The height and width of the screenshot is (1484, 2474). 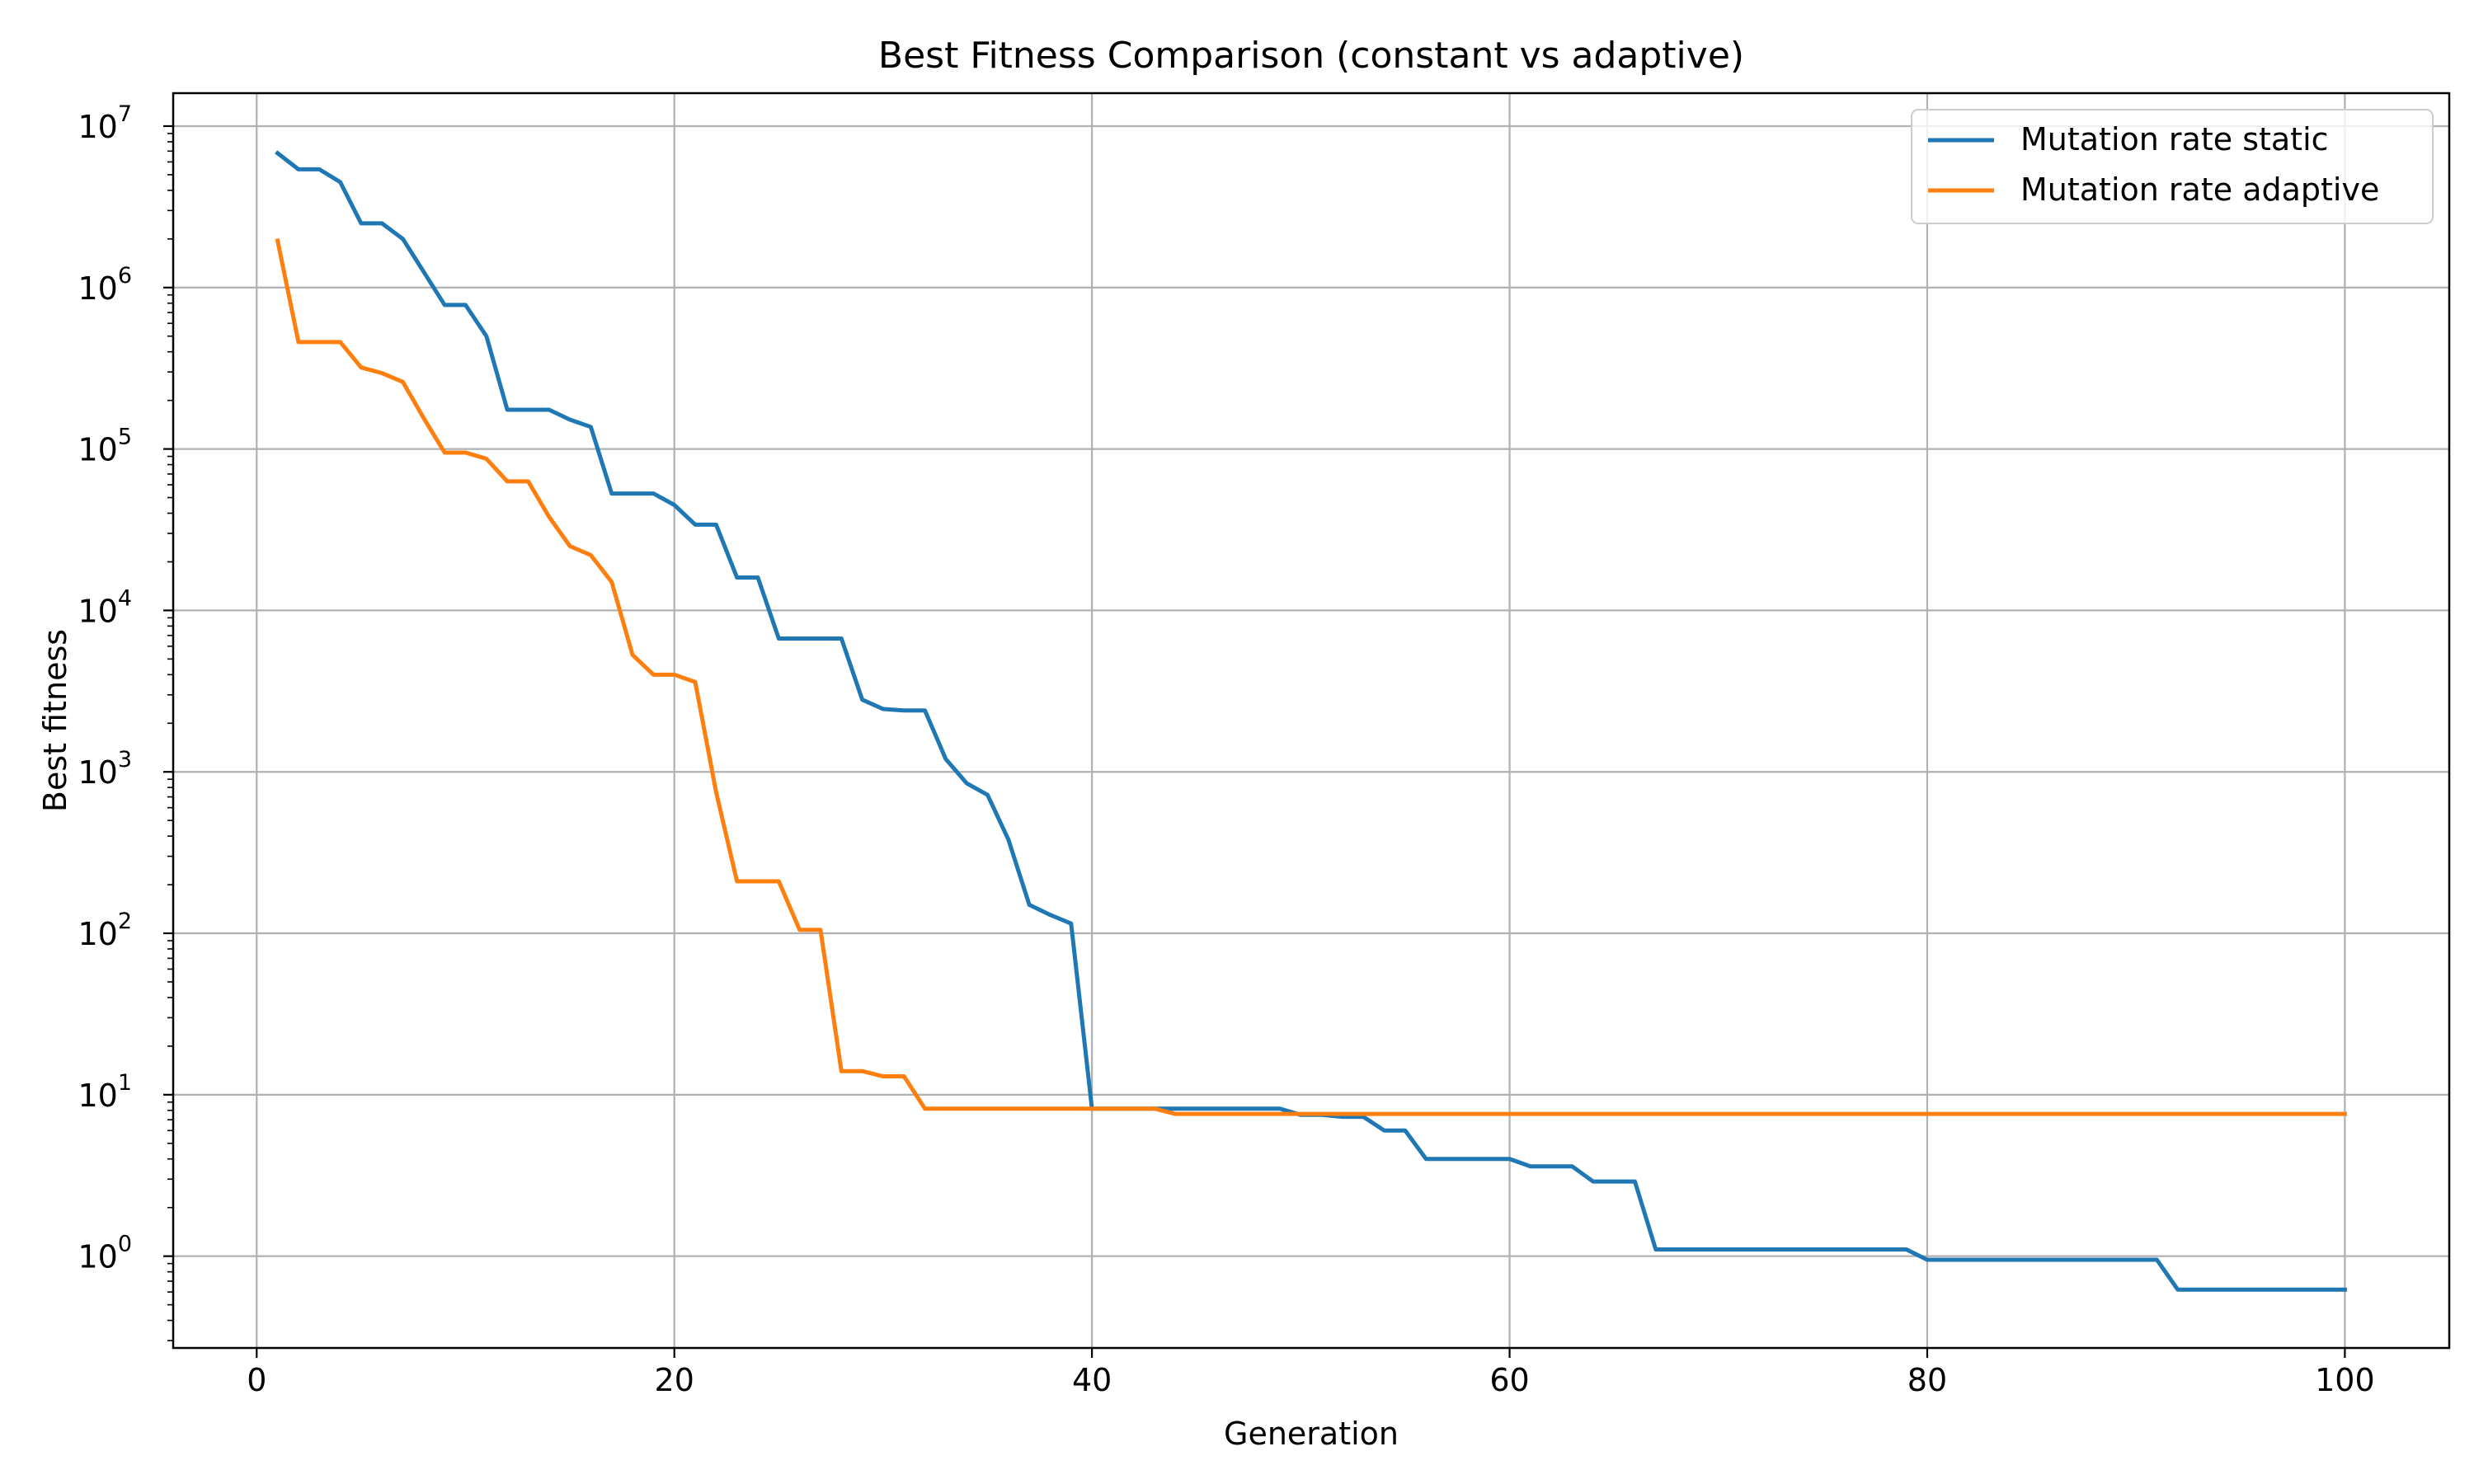 I want to click on y-tick-exponent: 4, so click(x=125, y=598).